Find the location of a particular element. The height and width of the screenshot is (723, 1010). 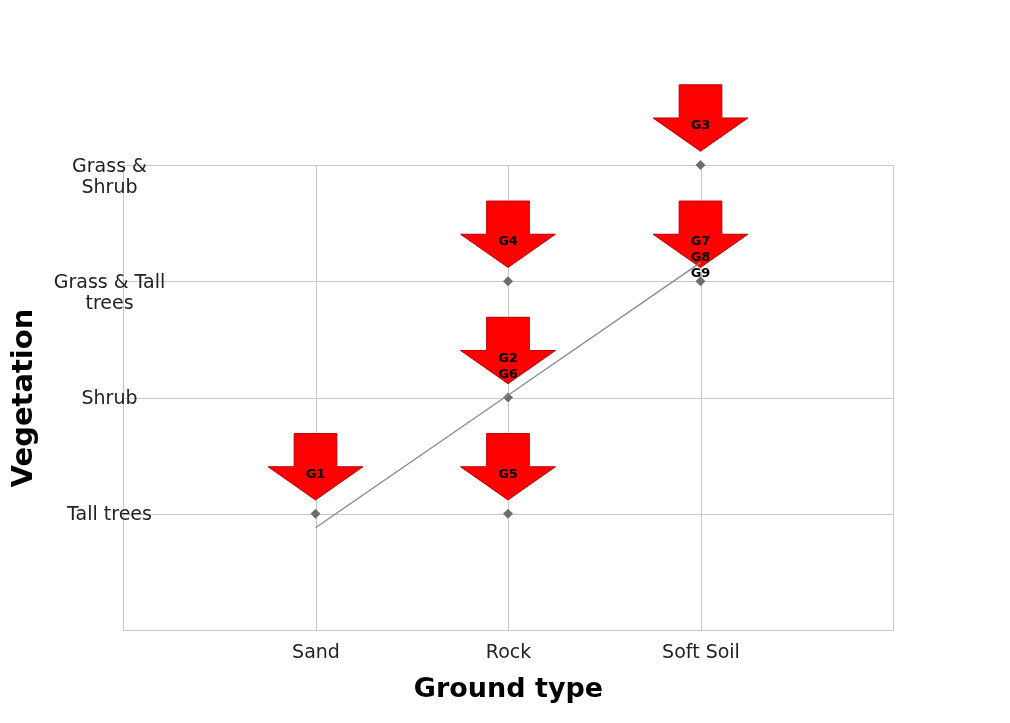

x-tick-label: Soft Soil is located at coordinates (701, 650).